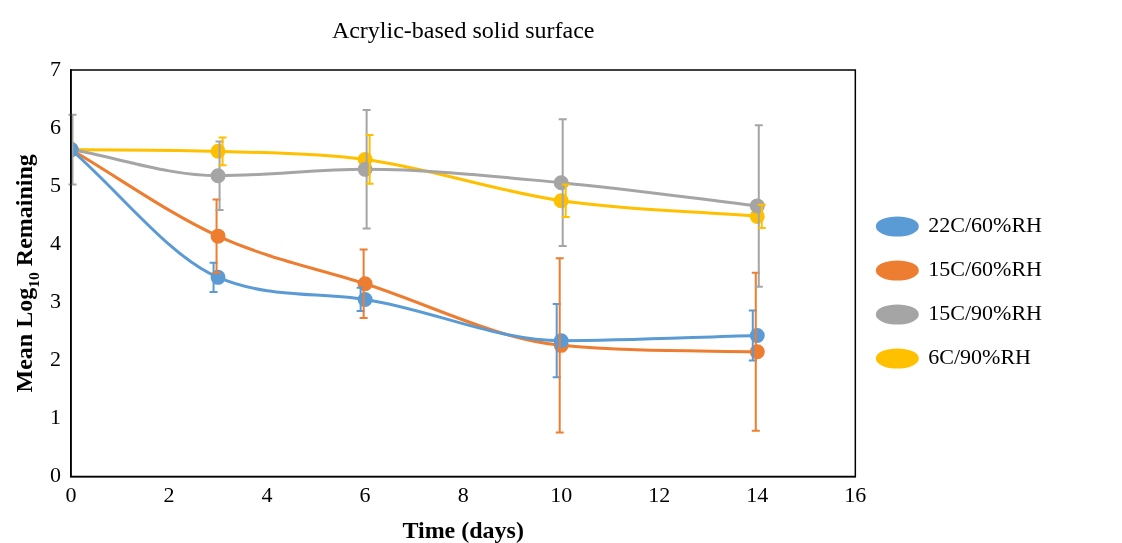 This screenshot has width=1122, height=543. I want to click on y-tick-label: 0, so click(55, 475).